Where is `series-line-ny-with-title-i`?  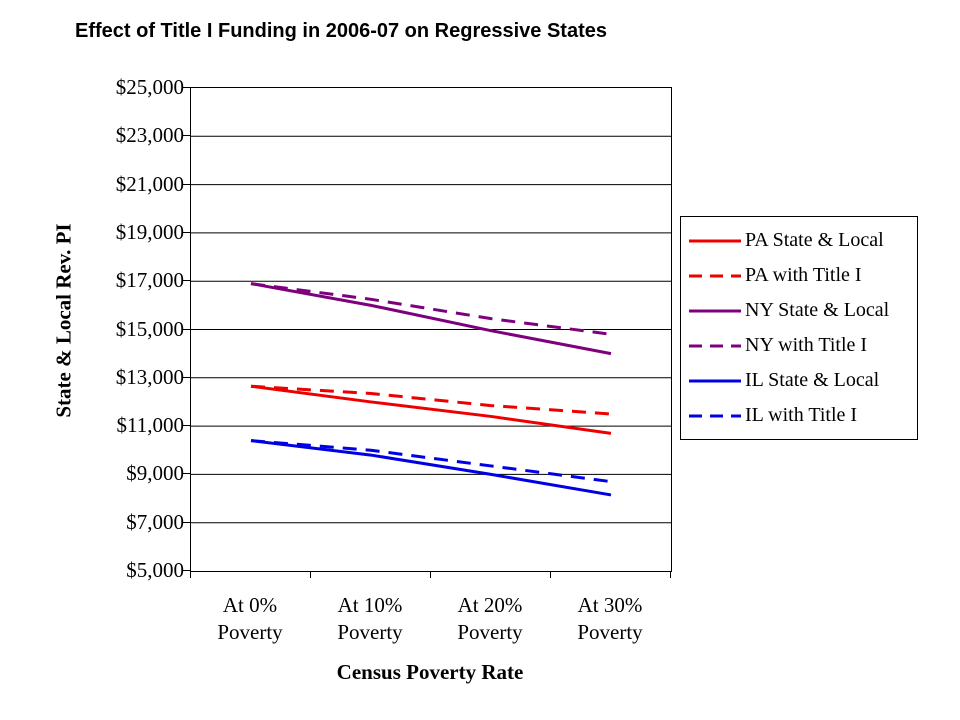 series-line-ny-with-title-i is located at coordinates (431, 309).